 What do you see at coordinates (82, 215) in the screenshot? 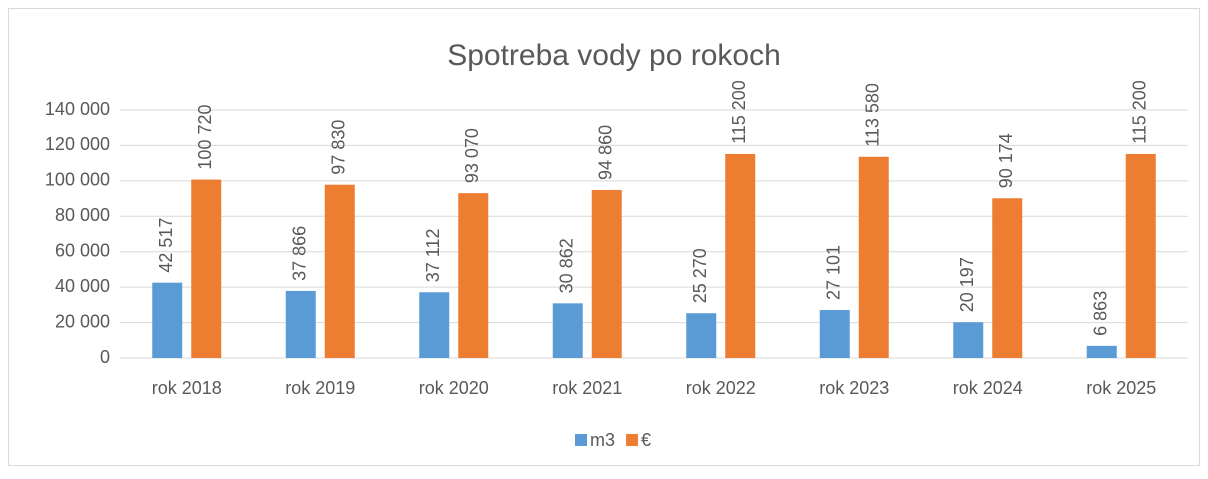
I see `y-tick-label: 80 000` at bounding box center [82, 215].